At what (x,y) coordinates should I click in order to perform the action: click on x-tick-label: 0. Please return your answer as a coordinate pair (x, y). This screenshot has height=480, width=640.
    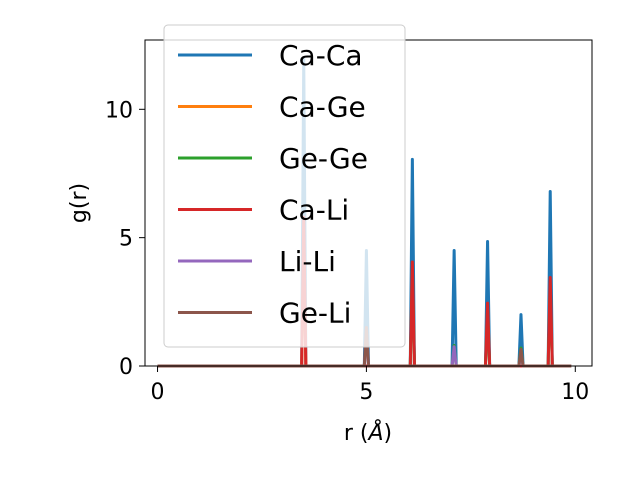
    Looking at the image, I should click on (158, 392).